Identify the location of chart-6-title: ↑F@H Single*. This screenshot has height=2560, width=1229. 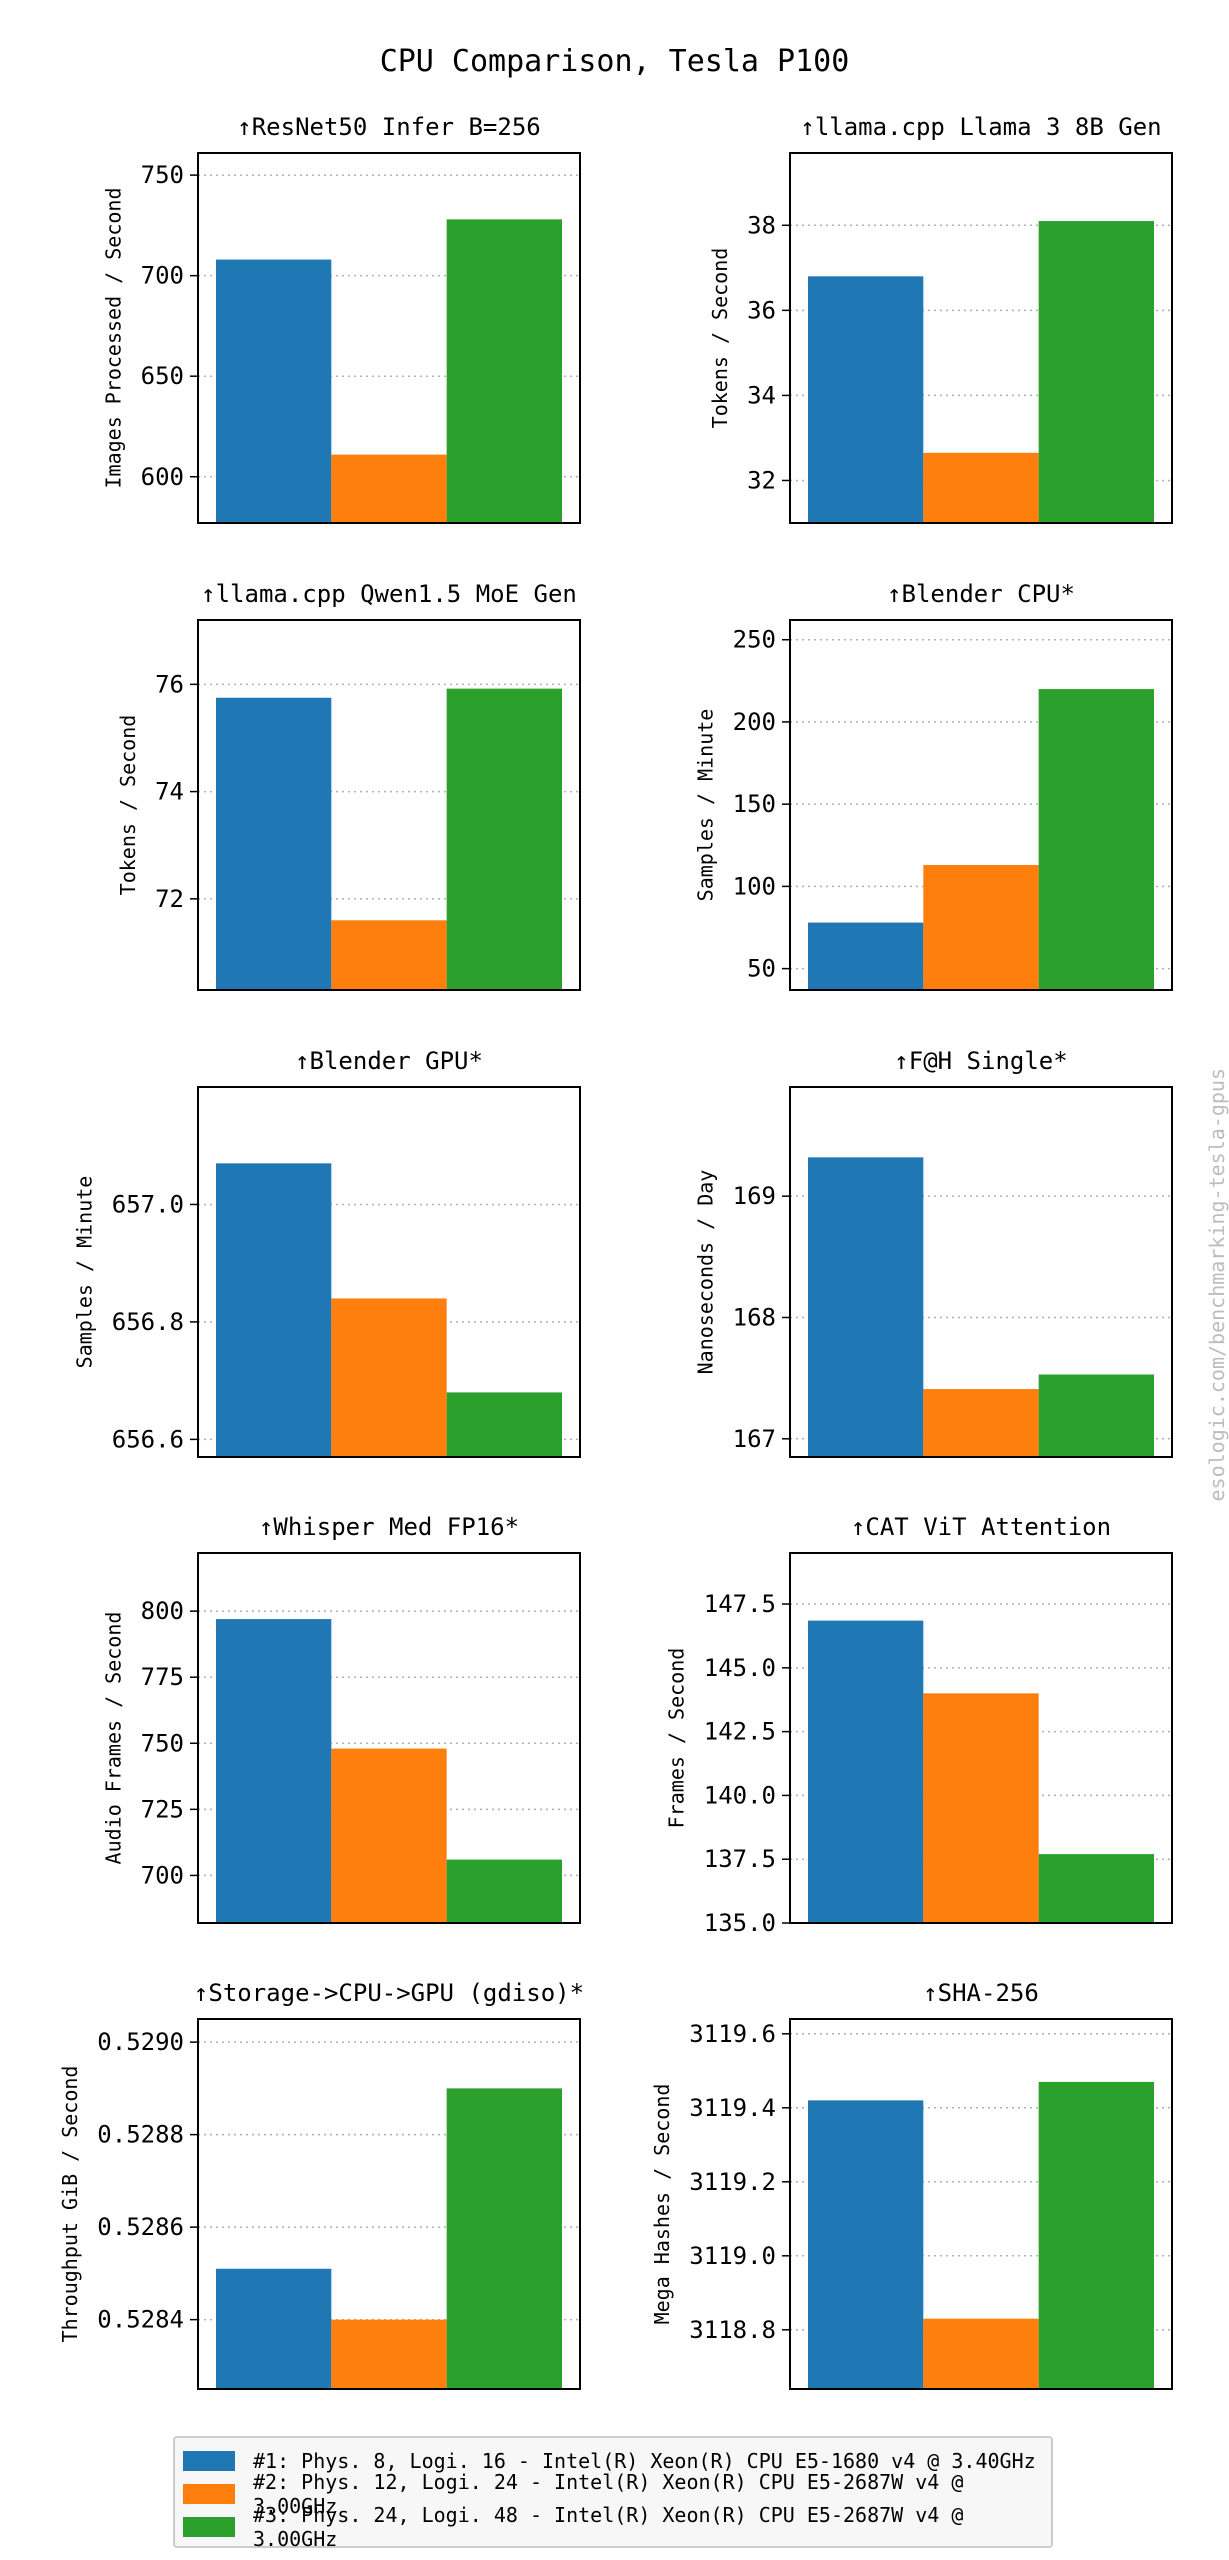
(980, 1061).